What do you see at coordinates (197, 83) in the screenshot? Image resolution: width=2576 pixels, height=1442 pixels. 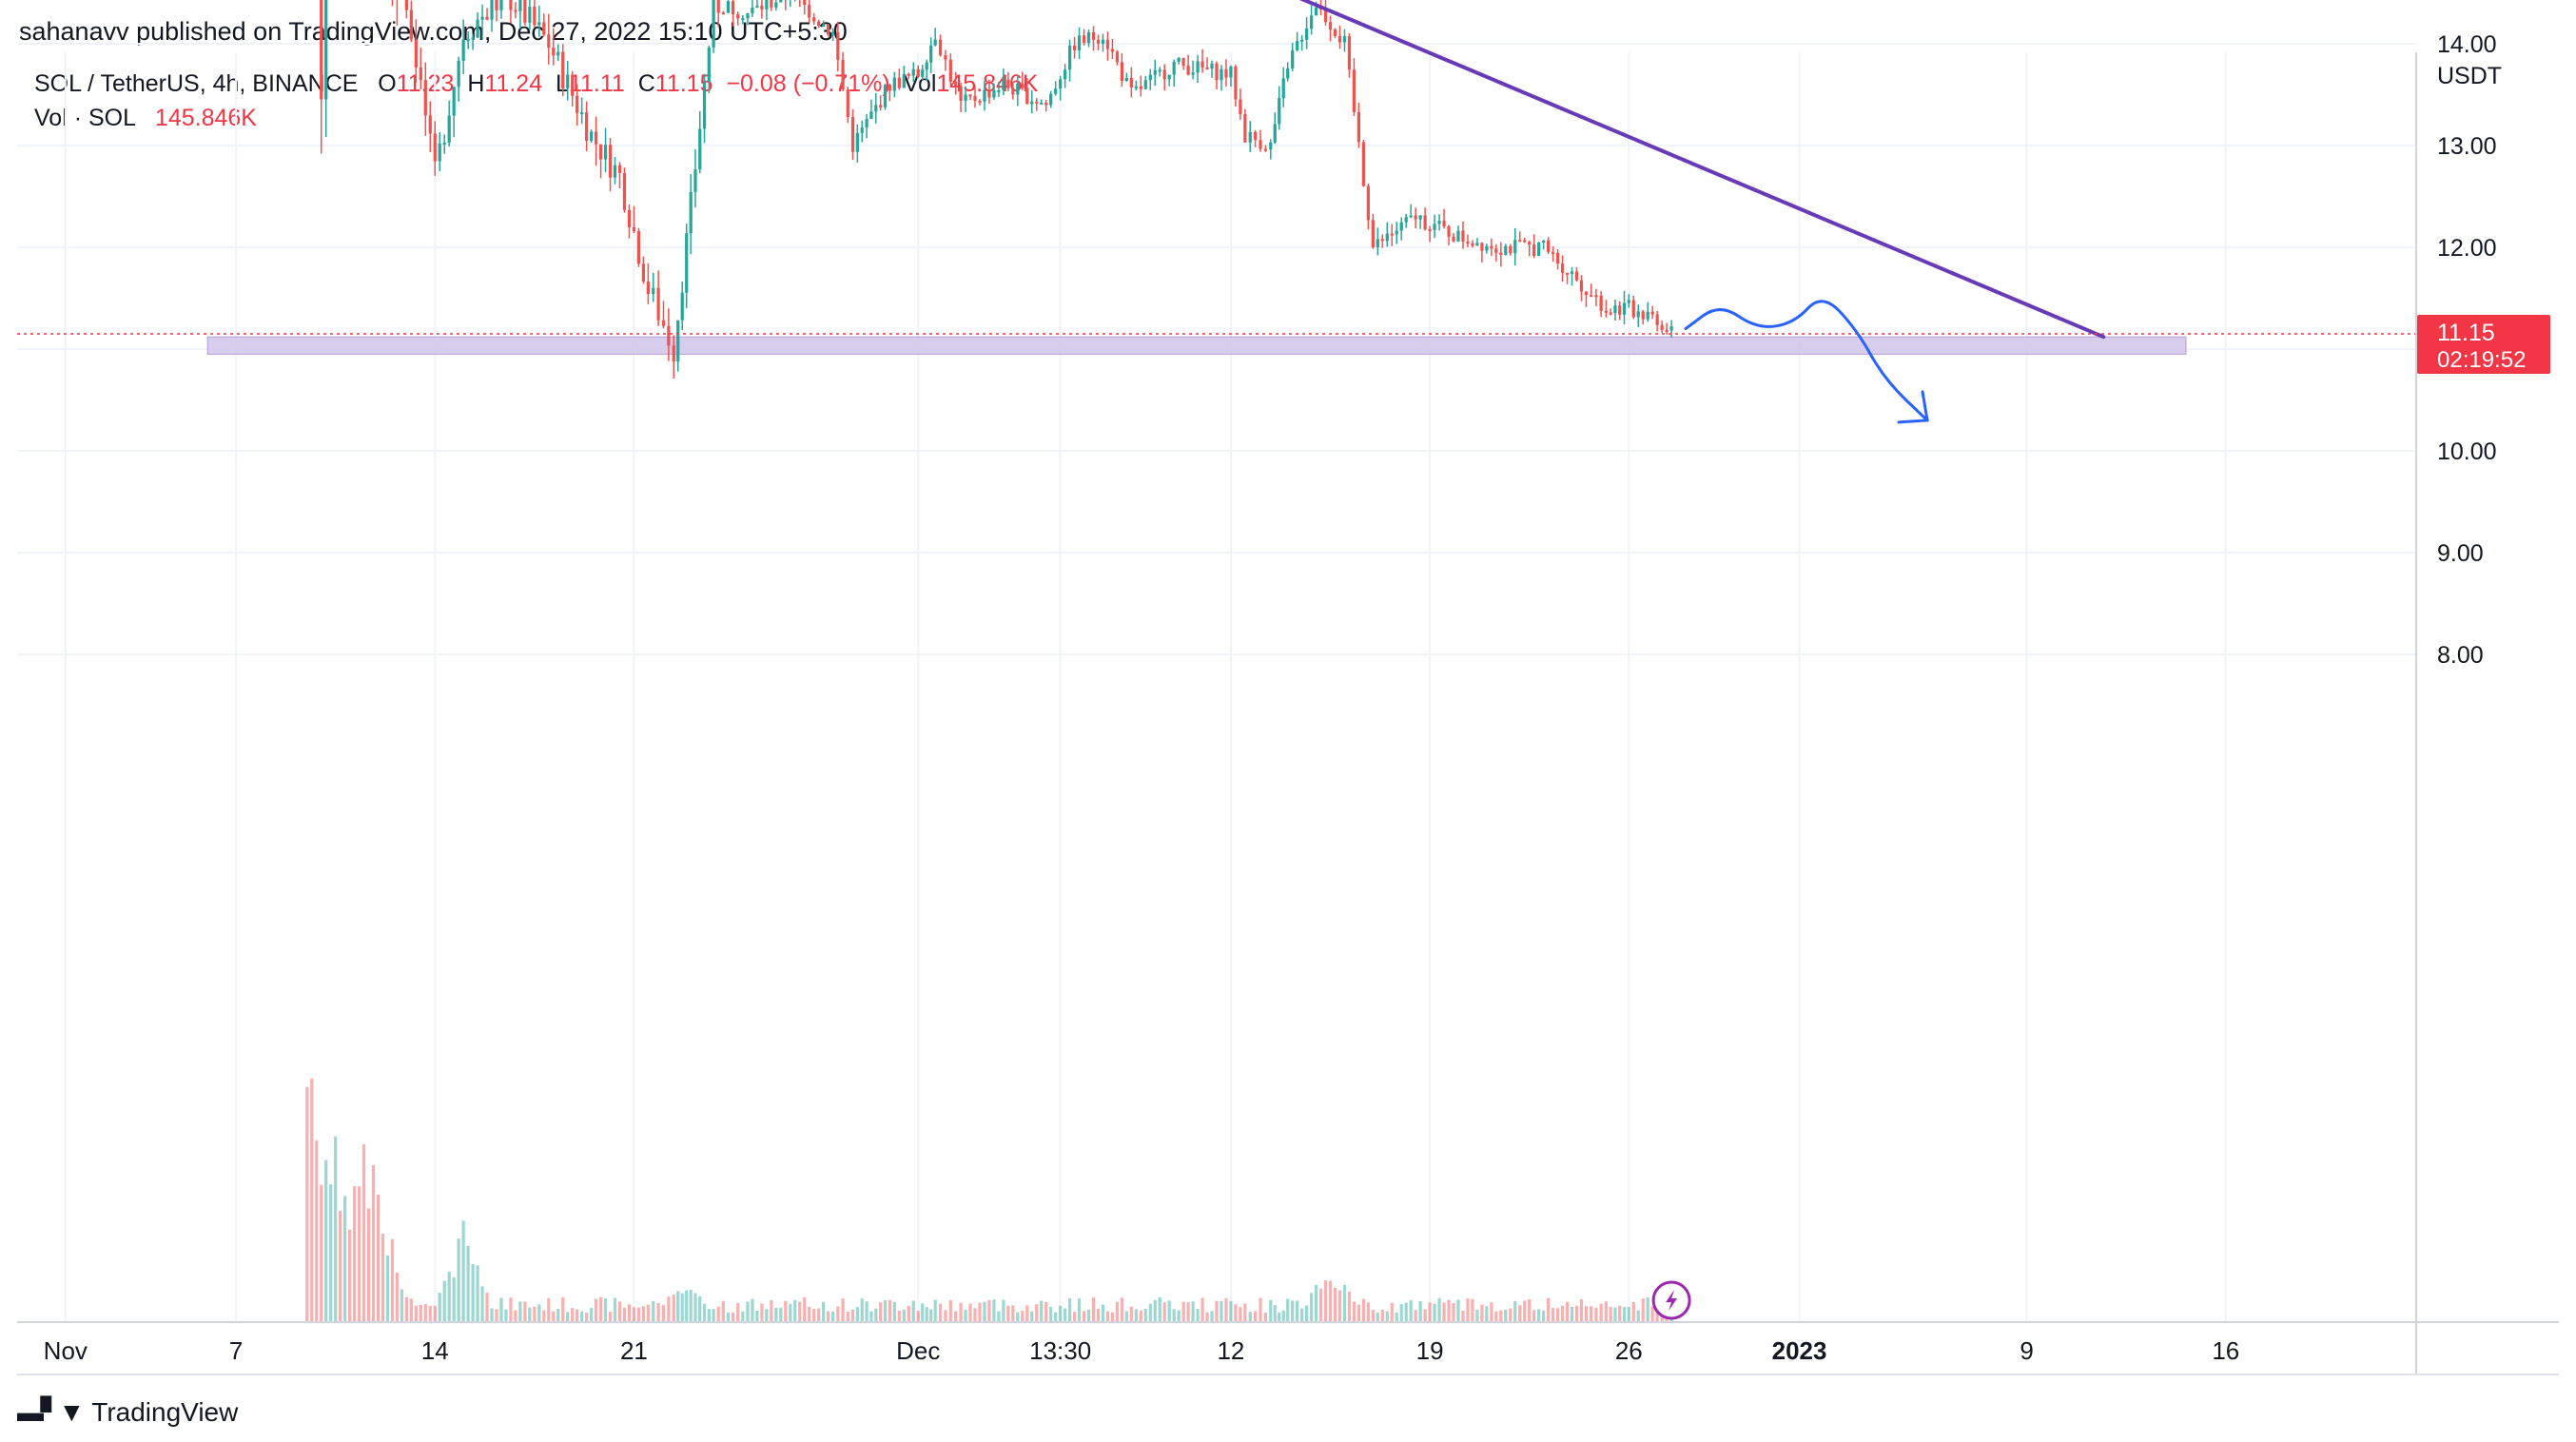 I see `symbol-label: SOL / TetherUS, 4h, BINANCE` at bounding box center [197, 83].